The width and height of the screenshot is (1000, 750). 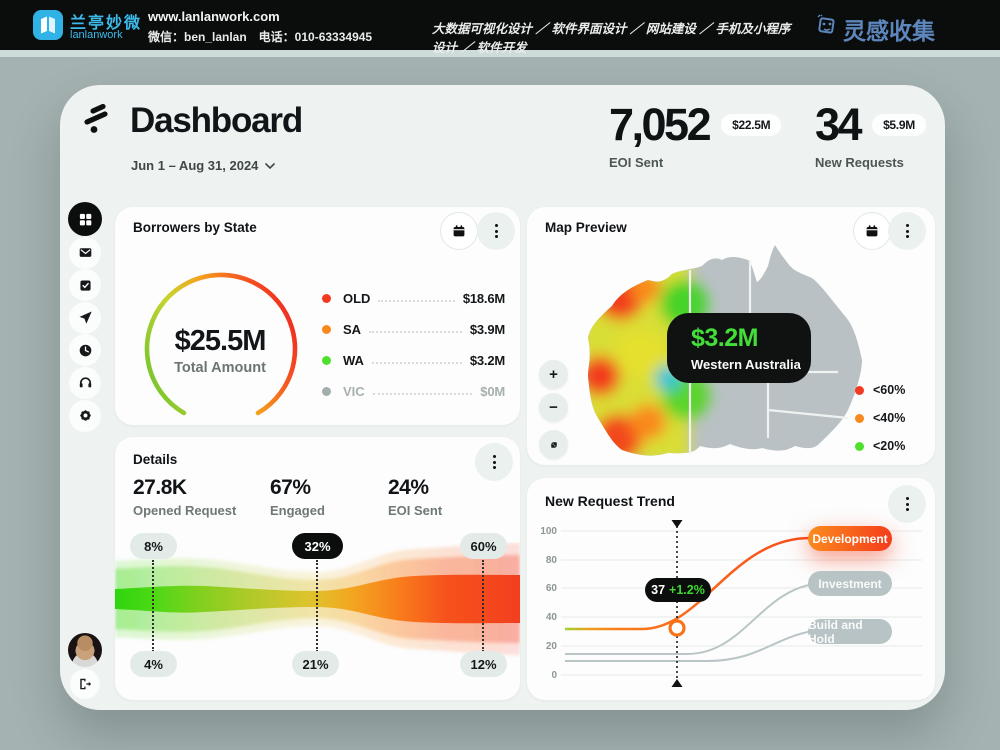 What do you see at coordinates (889, 31) in the screenshot?
I see `inspiration-label: 灵感收集` at bounding box center [889, 31].